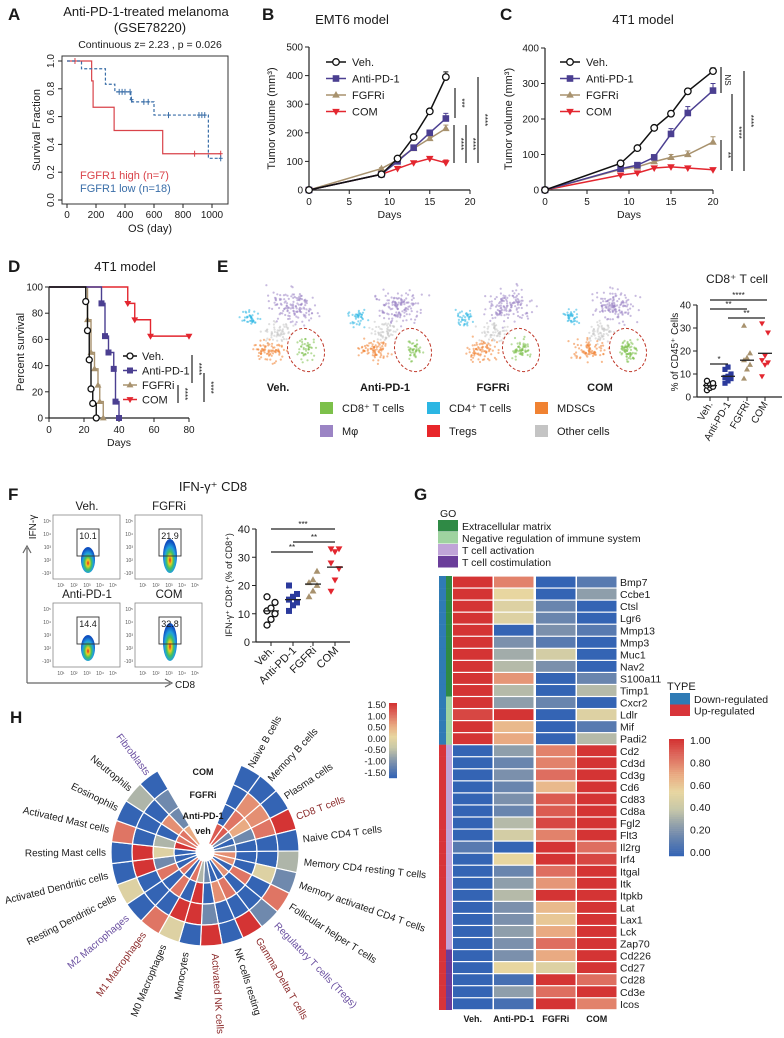  I want to click on radial-heatmap-cell, so click(211, 935).